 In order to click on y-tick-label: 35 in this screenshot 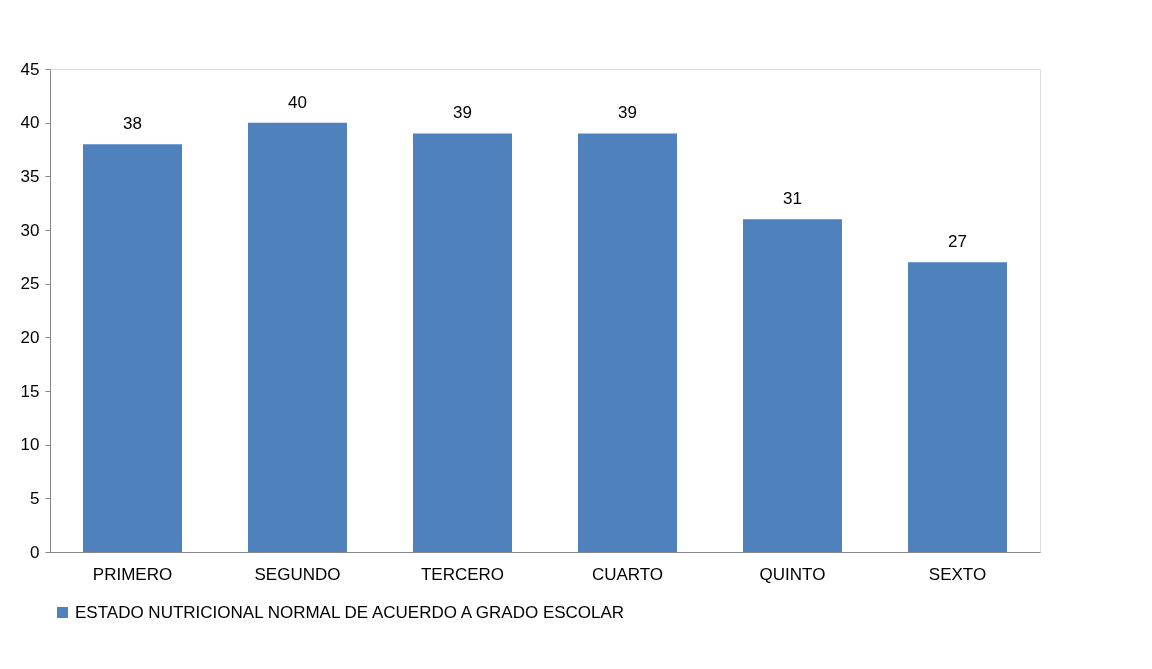, I will do `click(30, 176)`.